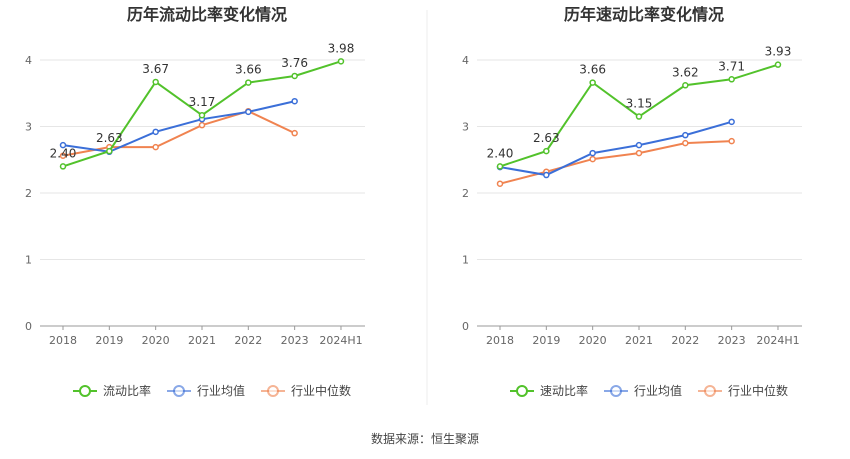 This screenshot has width=850, height=459. I want to click on data-label: 3.17, so click(202, 102).